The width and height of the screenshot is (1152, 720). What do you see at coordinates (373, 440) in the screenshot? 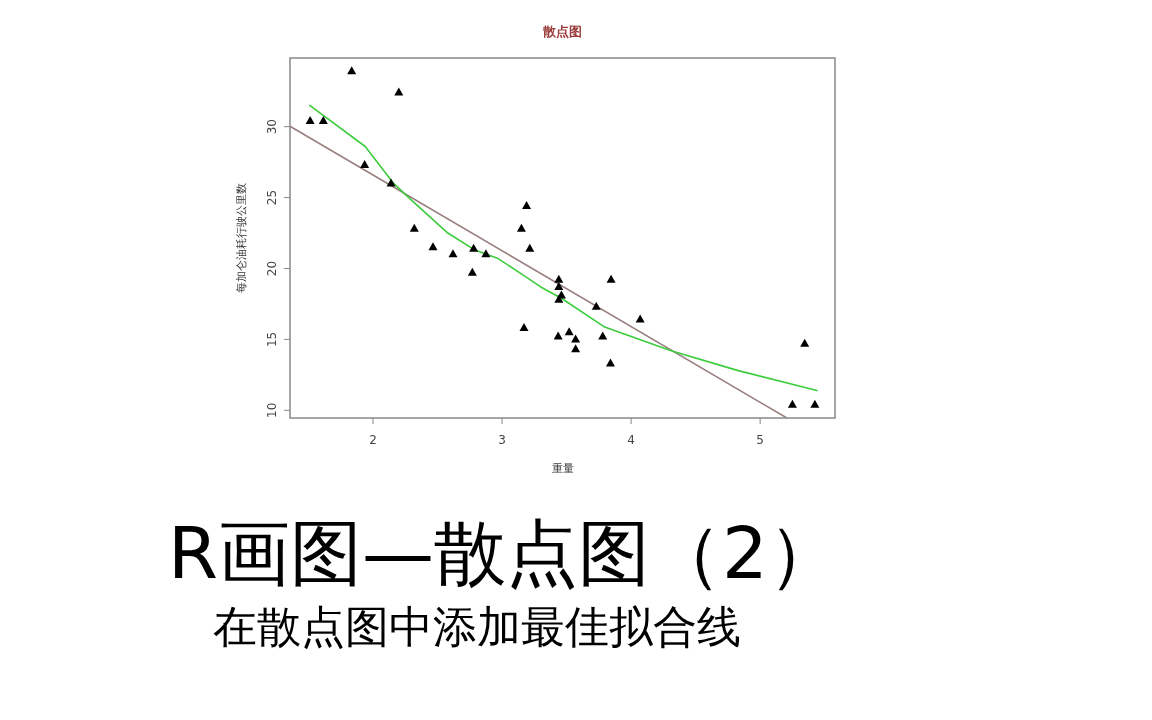
I see `x-tick-label: 2` at bounding box center [373, 440].